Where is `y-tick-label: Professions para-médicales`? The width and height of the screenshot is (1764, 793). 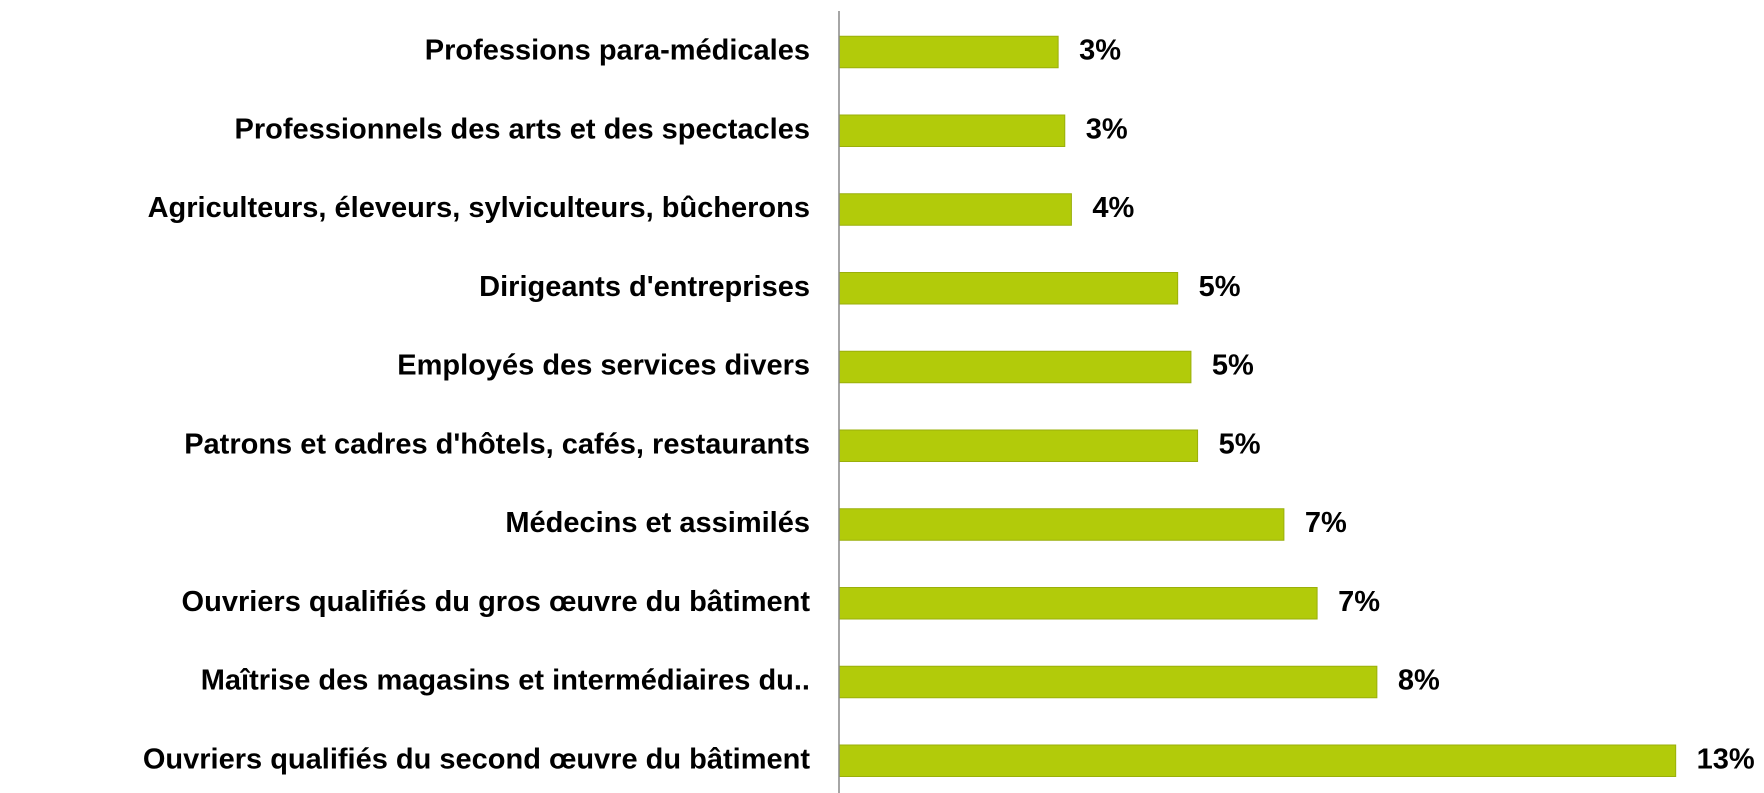
y-tick-label: Professions para-médicales is located at coordinates (617, 51).